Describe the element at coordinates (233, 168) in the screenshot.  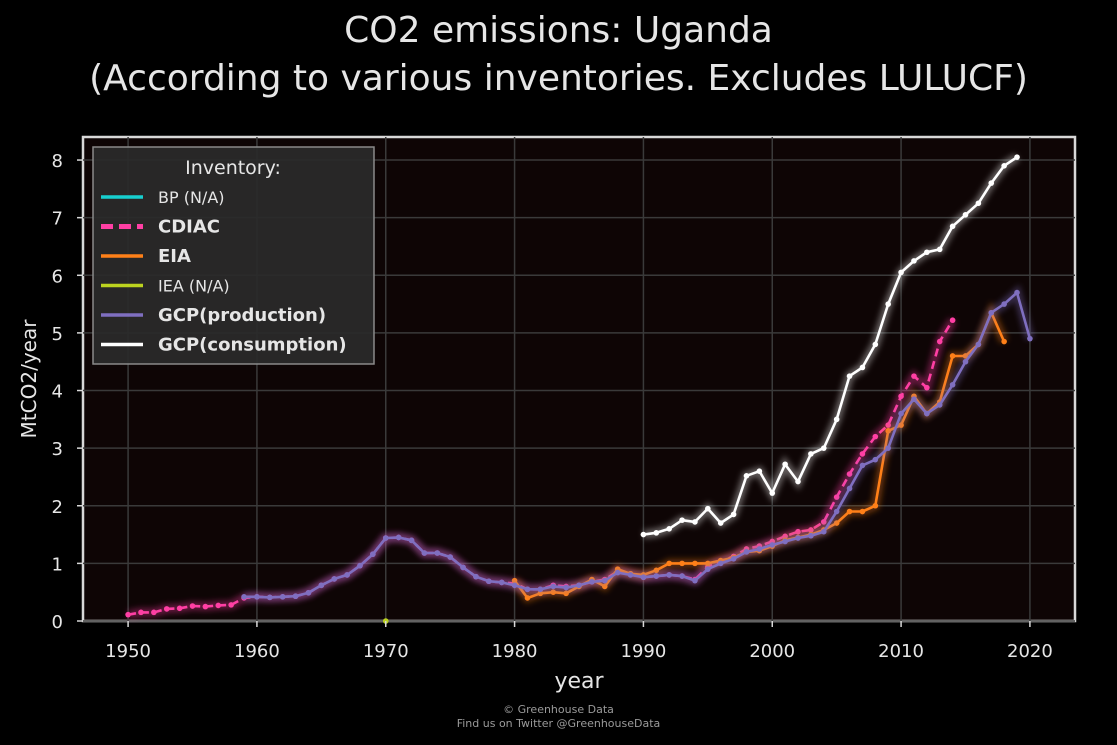
I see `legend-title: Inventory:` at that location.